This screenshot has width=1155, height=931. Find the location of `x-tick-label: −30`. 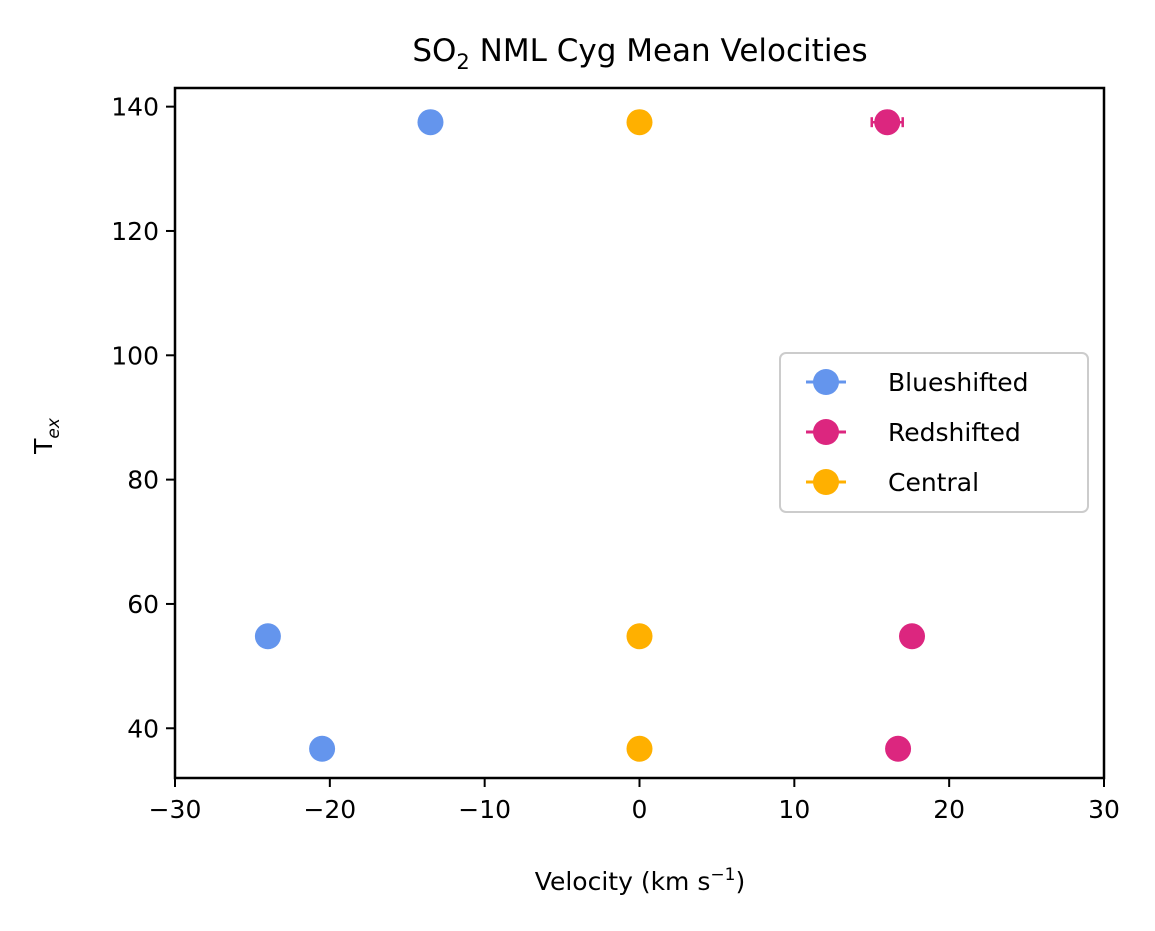

x-tick-label: −30 is located at coordinates (175, 809).